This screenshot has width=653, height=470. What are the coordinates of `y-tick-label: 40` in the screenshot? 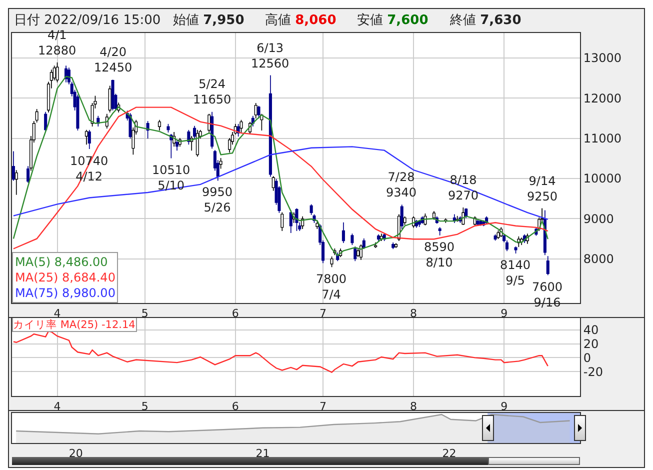 It's located at (591, 330).